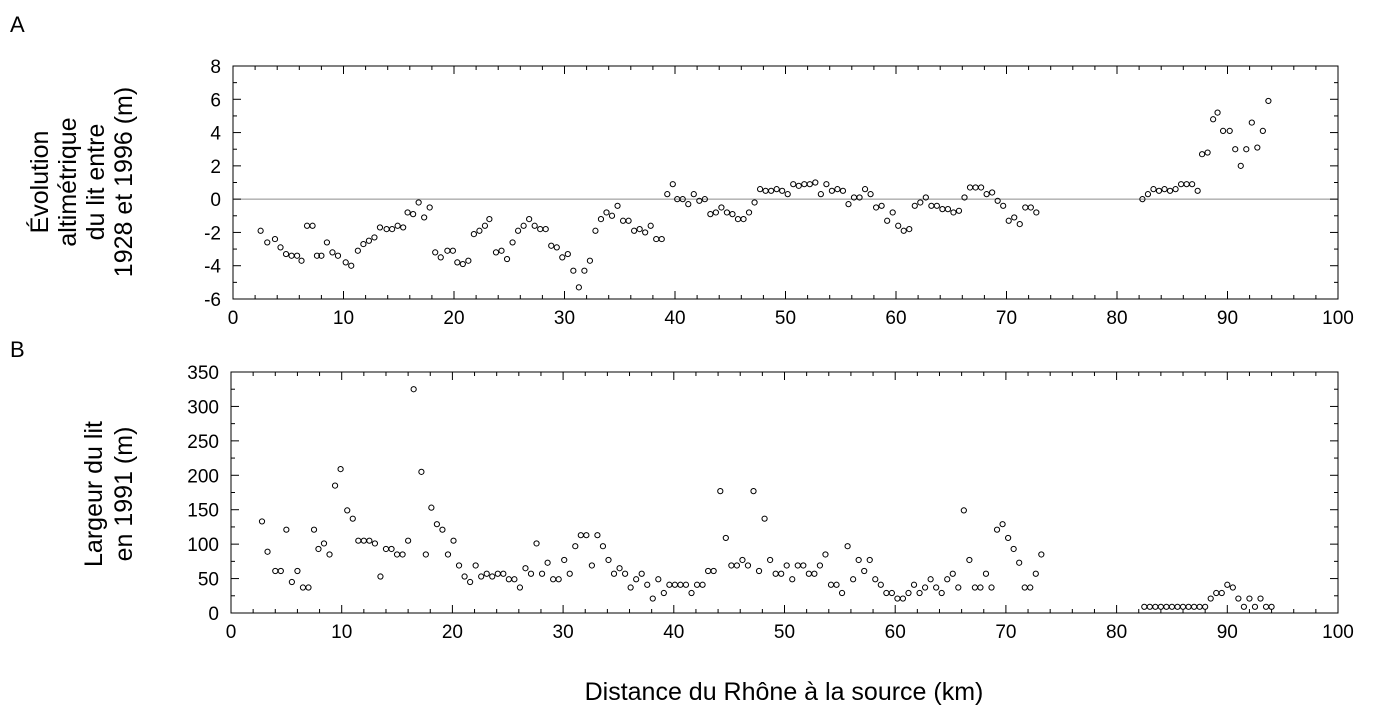 Image resolution: width=1375 pixels, height=712 pixels. I want to click on x-tick-label: 60, so click(895, 318).